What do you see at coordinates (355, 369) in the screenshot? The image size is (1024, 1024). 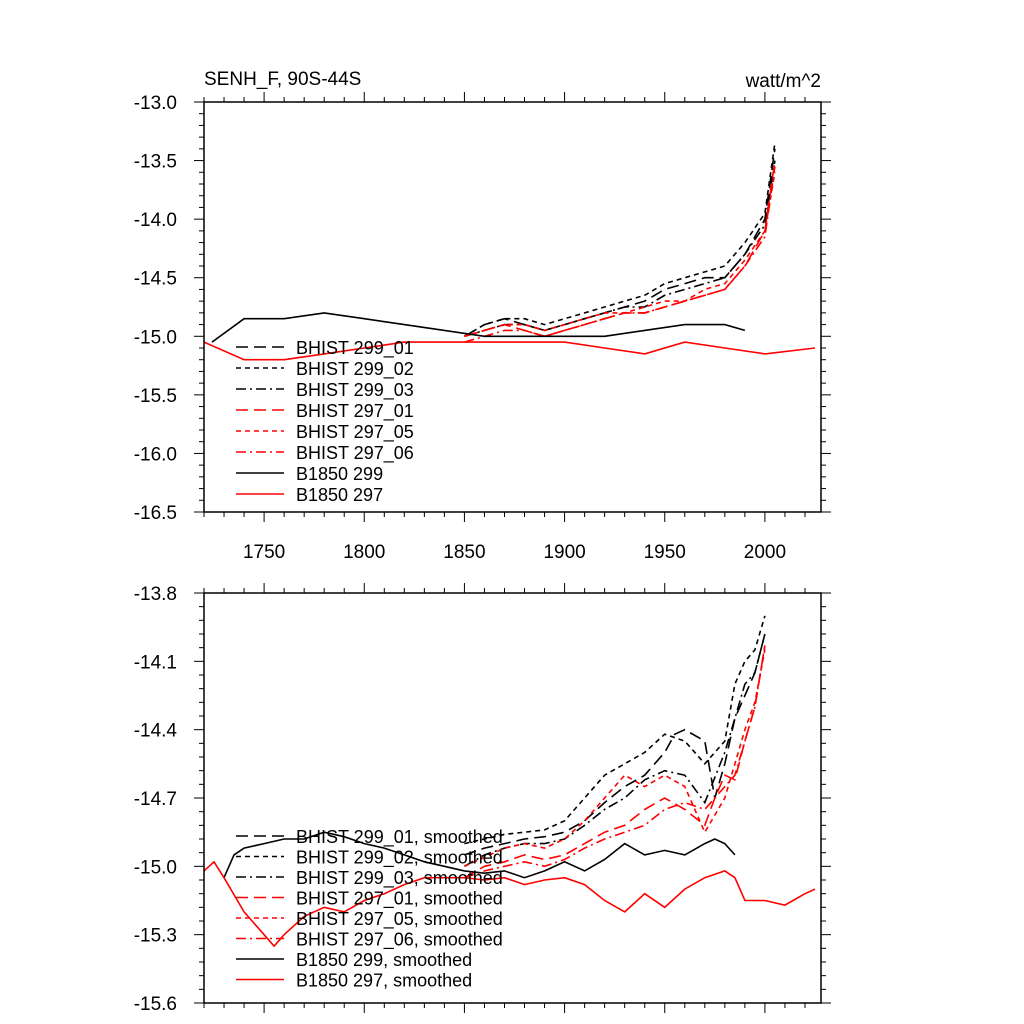 I see `legend-label: BHIST 299_02` at bounding box center [355, 369].